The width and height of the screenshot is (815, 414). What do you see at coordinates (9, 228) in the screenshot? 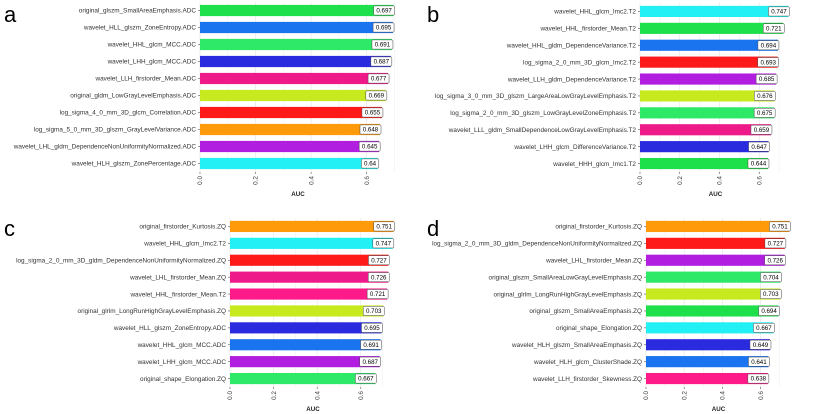
I see `panel-letter: c` at bounding box center [9, 228].